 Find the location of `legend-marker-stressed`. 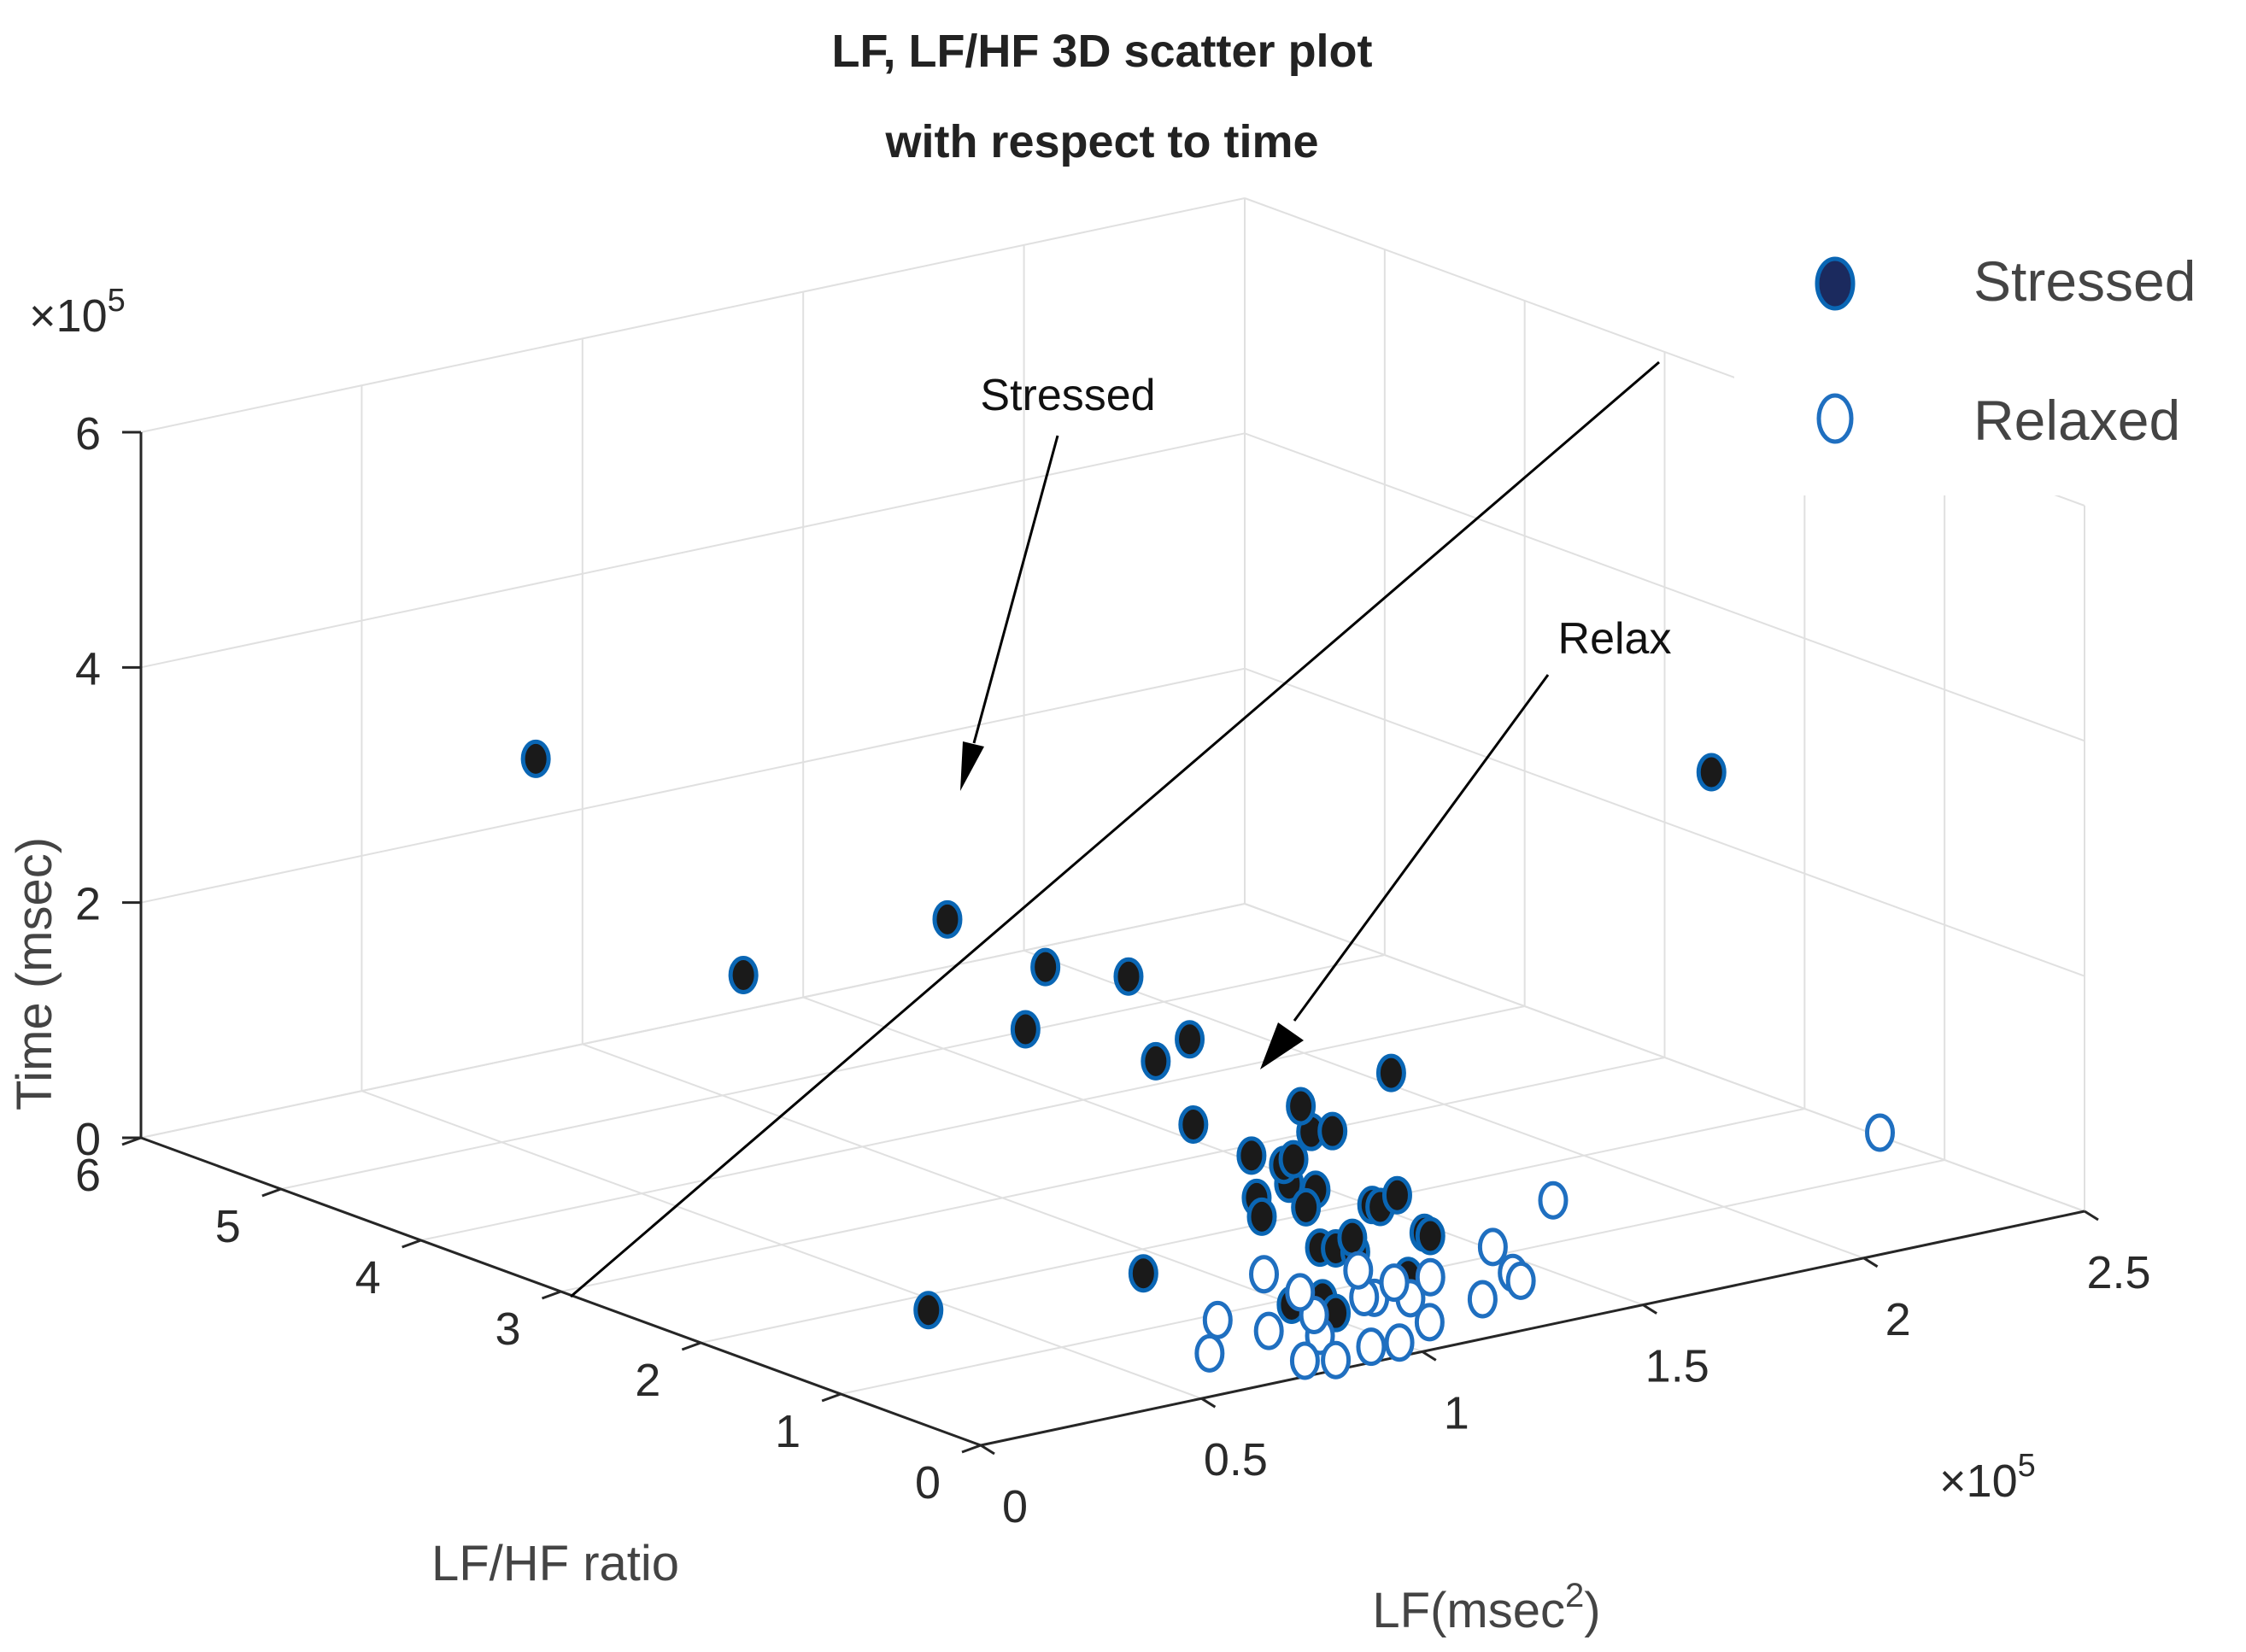

legend-marker-stressed is located at coordinates (1835, 283).